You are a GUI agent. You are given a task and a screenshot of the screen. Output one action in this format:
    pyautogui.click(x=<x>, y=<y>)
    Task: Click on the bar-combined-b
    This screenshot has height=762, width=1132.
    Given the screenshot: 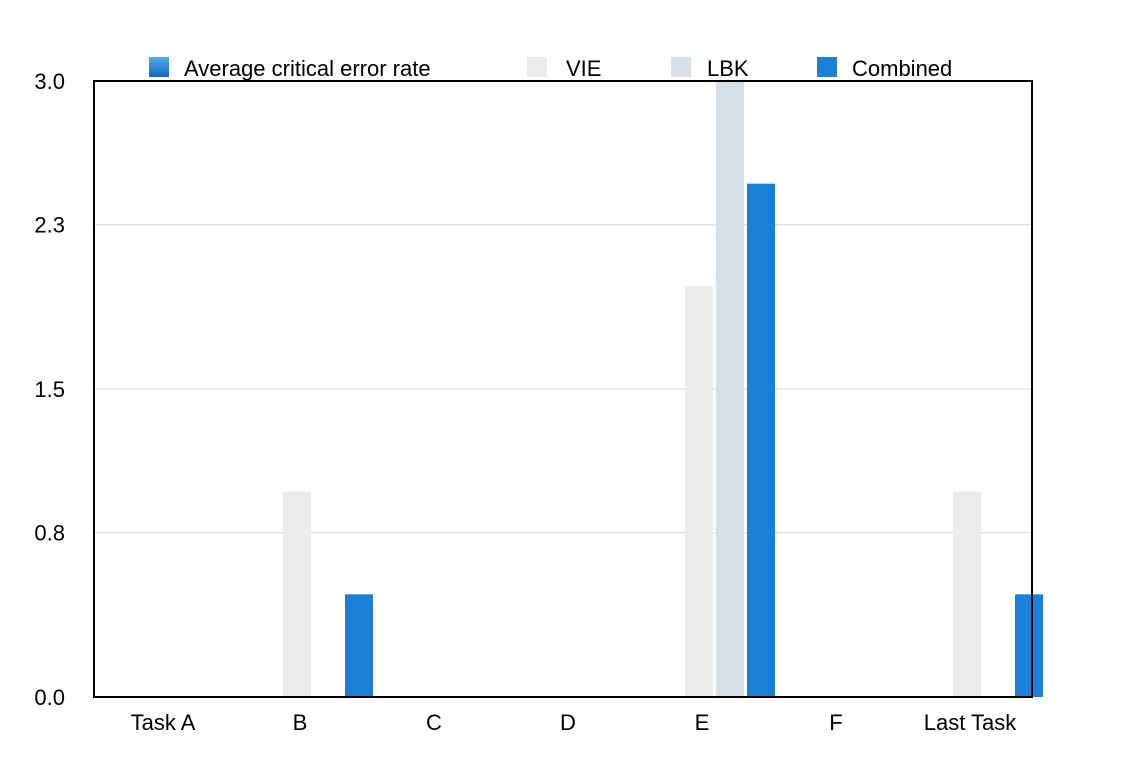 What is the action you would take?
    pyautogui.click(x=359, y=645)
    